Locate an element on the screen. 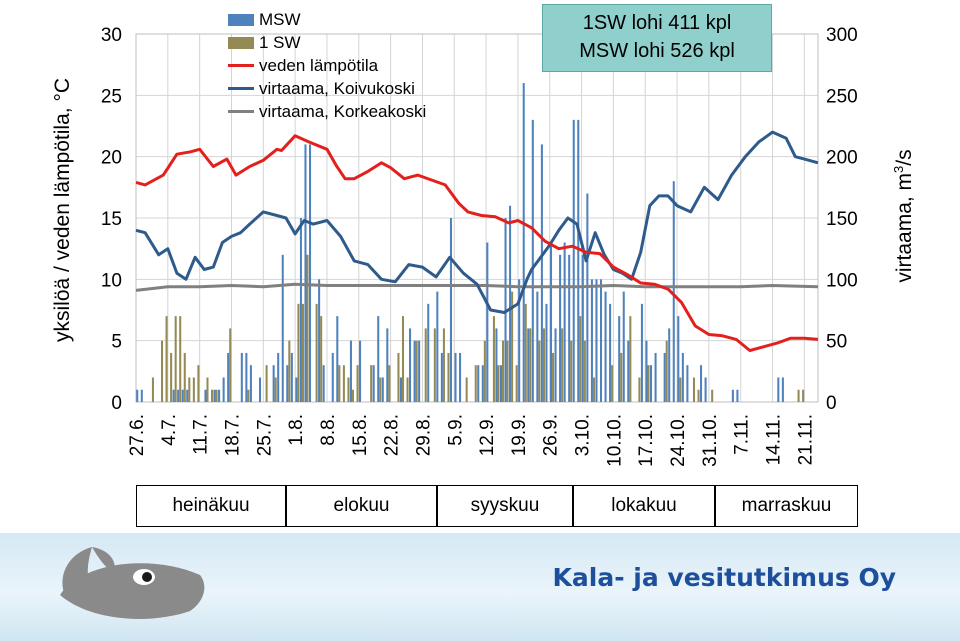  legend-item-temperature: veden lämpötila is located at coordinates (327, 65).